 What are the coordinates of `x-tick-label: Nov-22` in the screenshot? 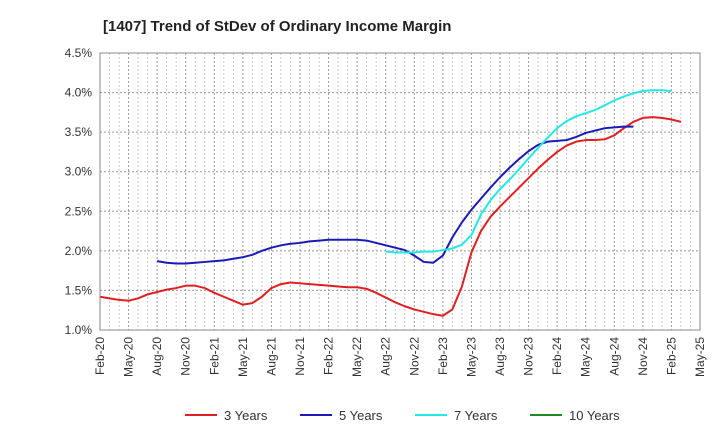 It's located at (414, 356).